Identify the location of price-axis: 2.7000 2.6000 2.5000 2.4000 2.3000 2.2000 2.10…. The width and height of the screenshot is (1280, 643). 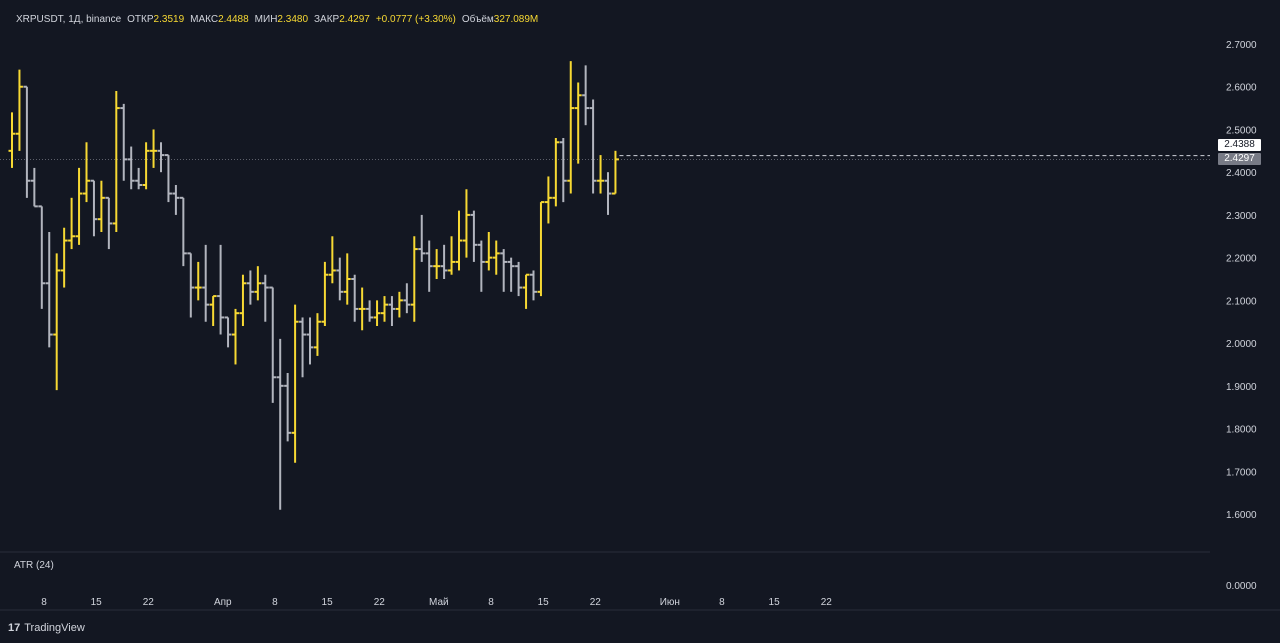
(1241, 316).